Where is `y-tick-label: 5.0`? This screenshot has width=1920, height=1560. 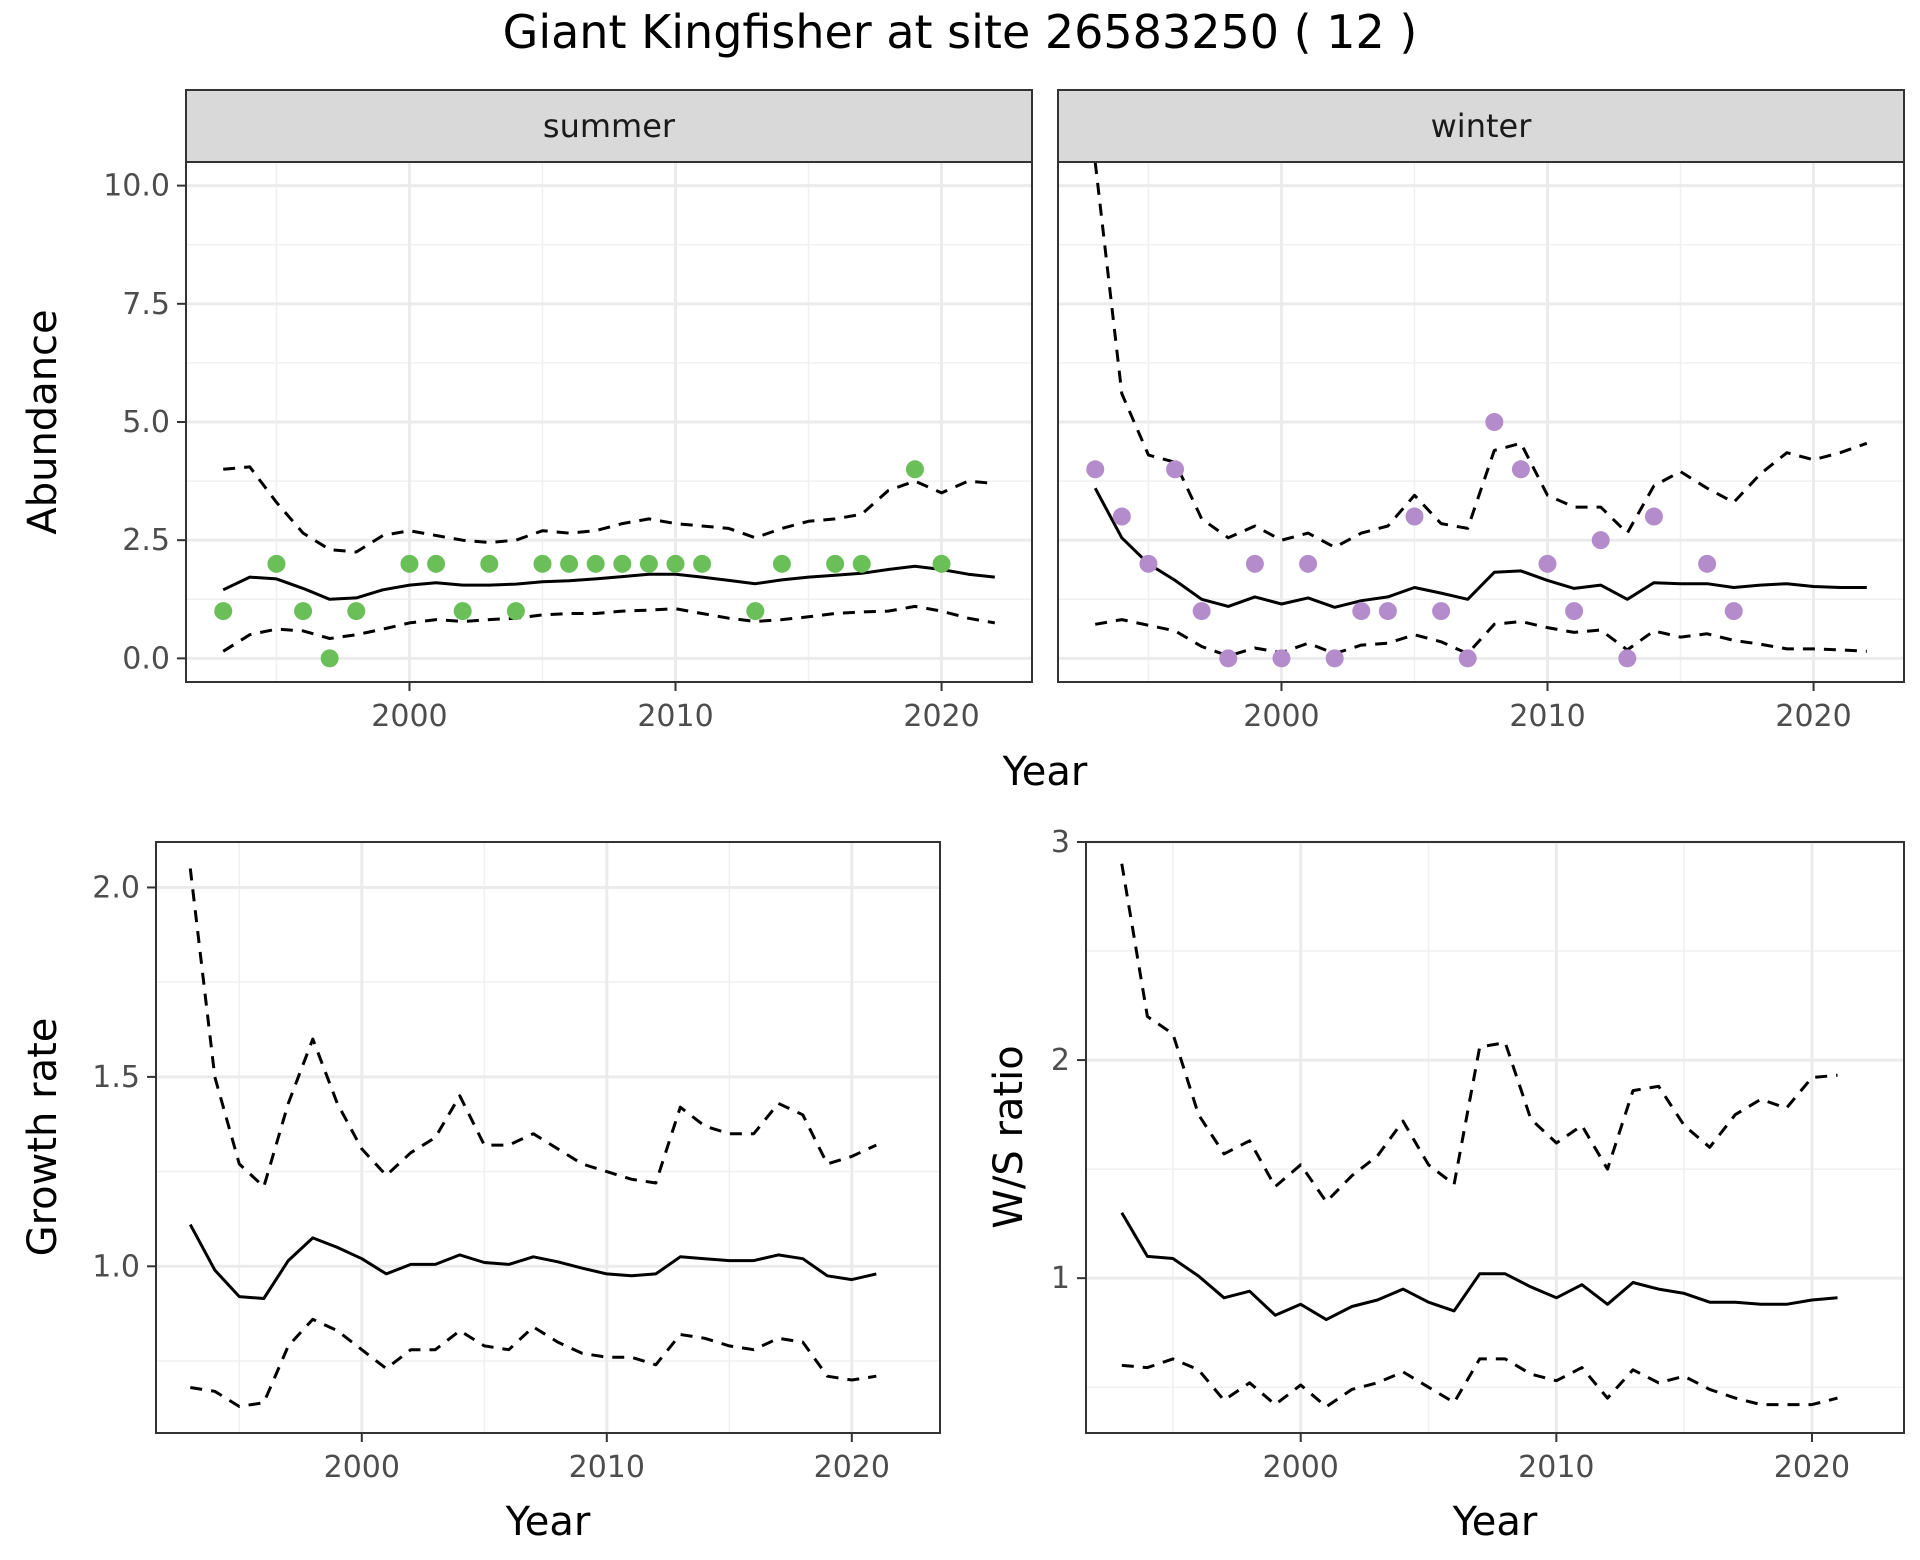 y-tick-label: 5.0 is located at coordinates (146, 422).